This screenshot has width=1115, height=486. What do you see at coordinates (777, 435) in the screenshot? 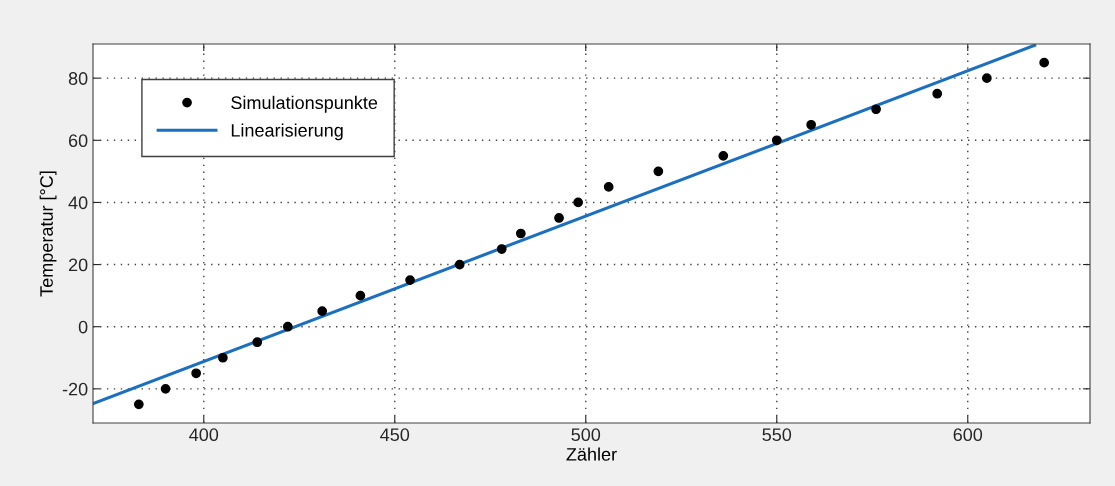
I see `x-tick-label: 550` at bounding box center [777, 435].